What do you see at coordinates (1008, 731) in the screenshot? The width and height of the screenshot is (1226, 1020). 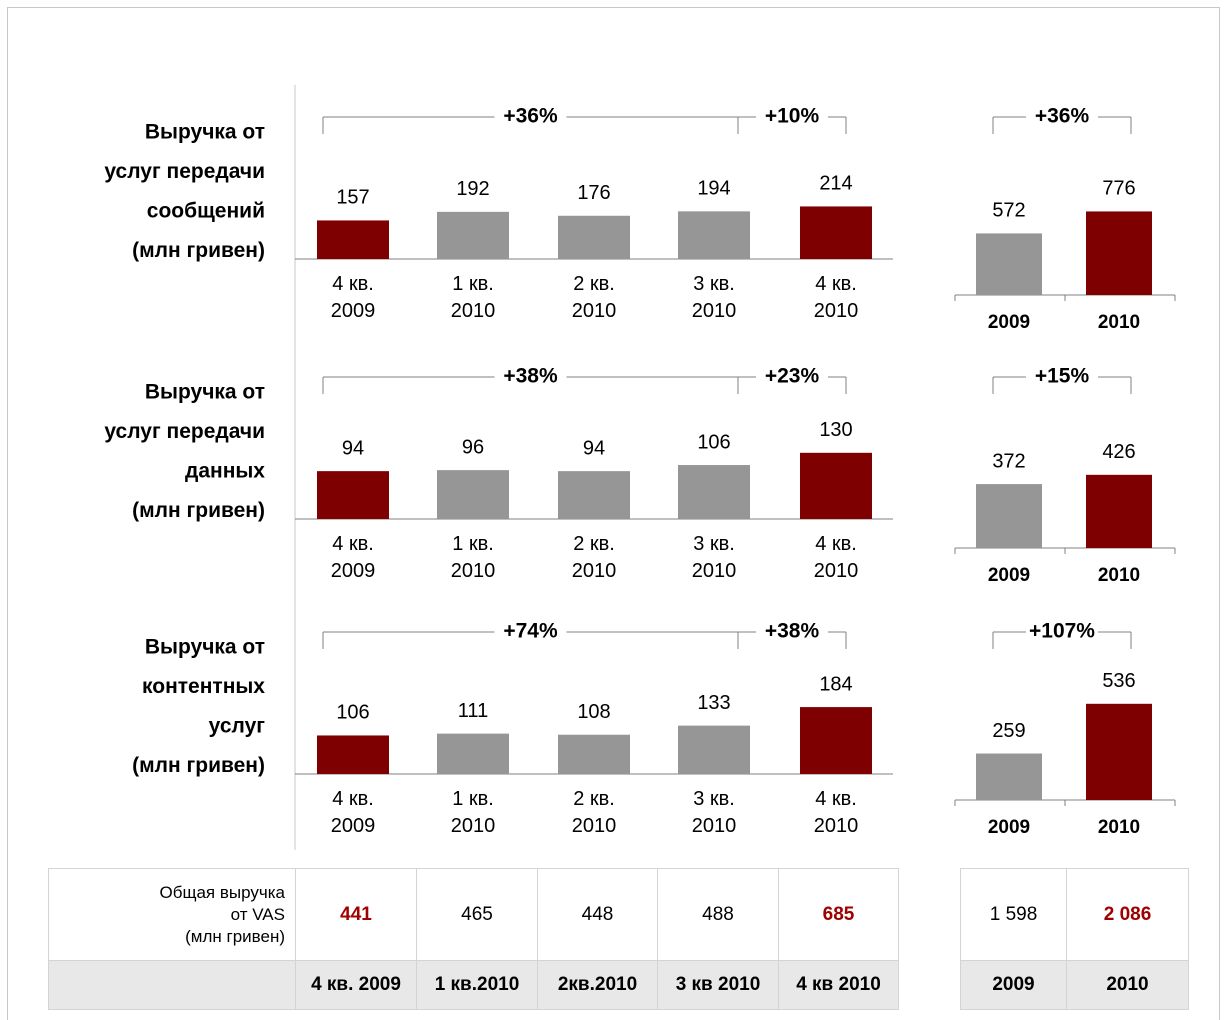 I see `value-label: 259` at bounding box center [1008, 731].